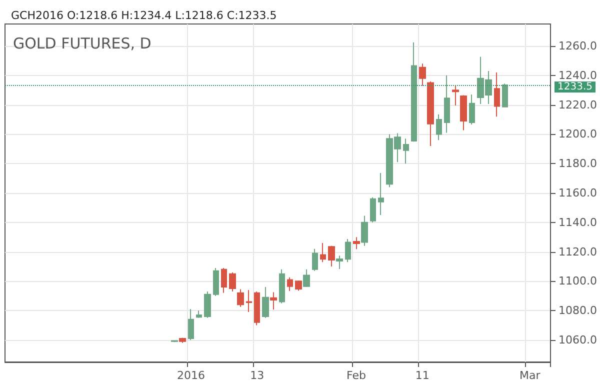  Describe the element at coordinates (82, 43) in the screenshot. I see `text: GOLD FUTURES, D` at that location.